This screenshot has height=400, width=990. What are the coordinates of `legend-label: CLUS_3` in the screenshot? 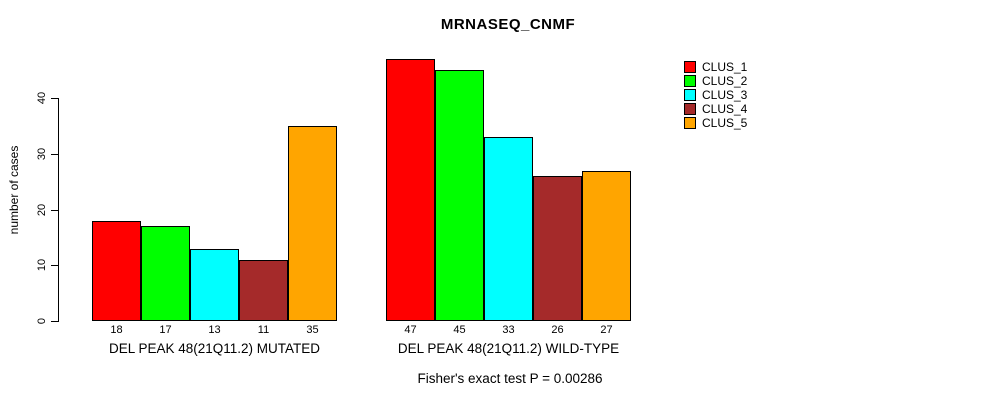 It's located at (725, 95).